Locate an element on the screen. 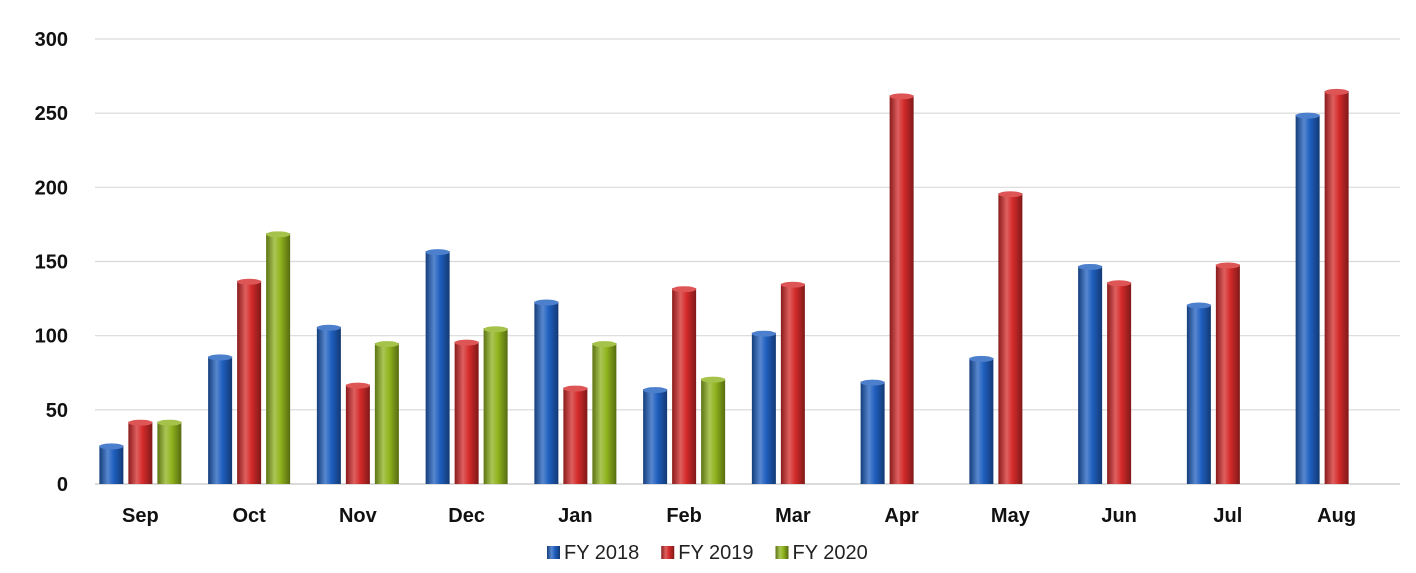  x-tick-label: Dec is located at coordinates (466, 516).